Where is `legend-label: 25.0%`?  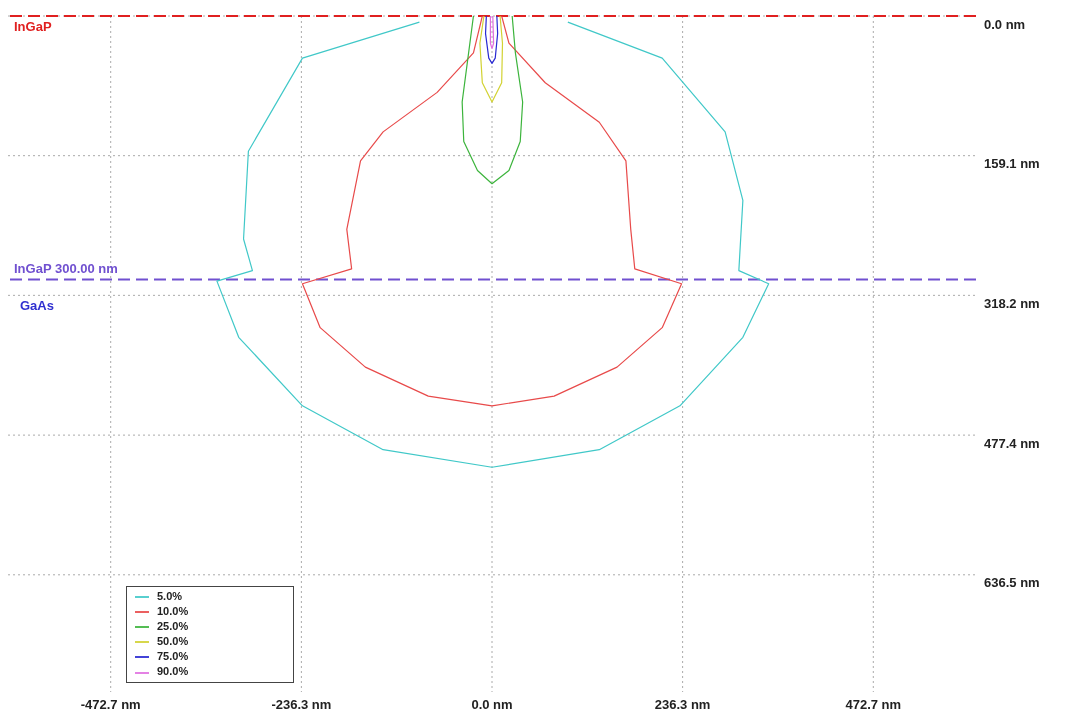
legend-label: 25.0% is located at coordinates (173, 626).